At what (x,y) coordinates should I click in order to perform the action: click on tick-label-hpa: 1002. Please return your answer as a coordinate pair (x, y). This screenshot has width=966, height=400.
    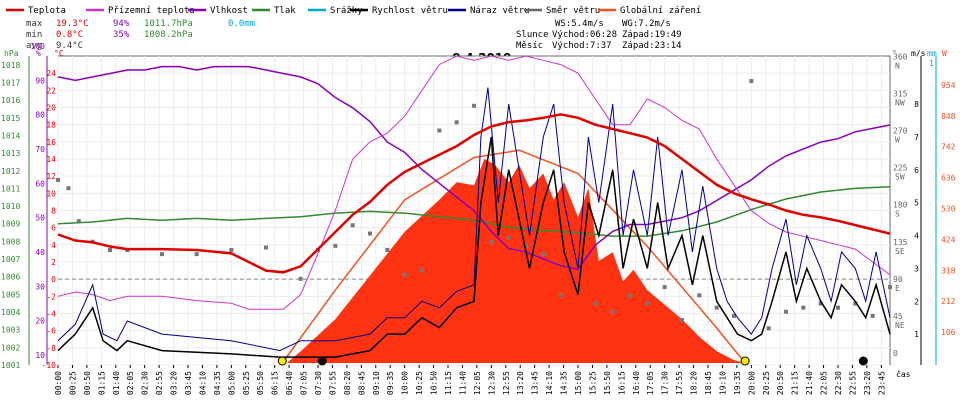
    Looking at the image, I should click on (10, 347).